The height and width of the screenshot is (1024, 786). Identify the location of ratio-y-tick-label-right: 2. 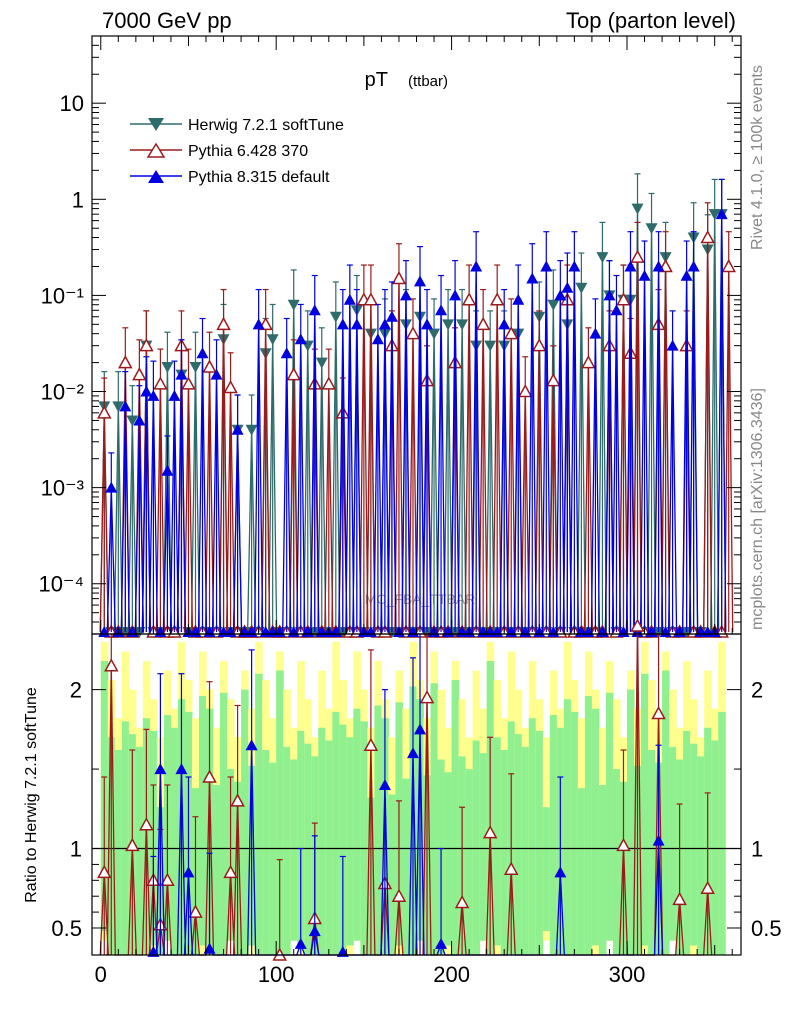
(757, 690).